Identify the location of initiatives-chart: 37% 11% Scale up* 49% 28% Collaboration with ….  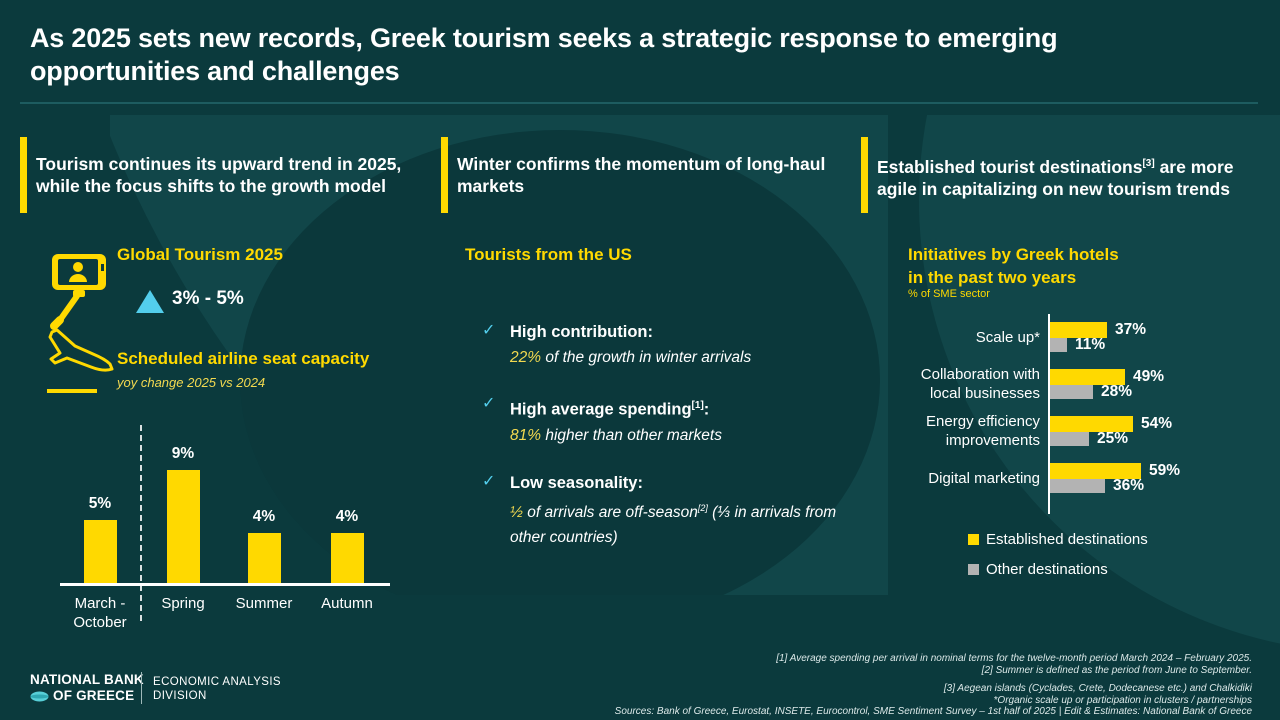
(1080, 417).